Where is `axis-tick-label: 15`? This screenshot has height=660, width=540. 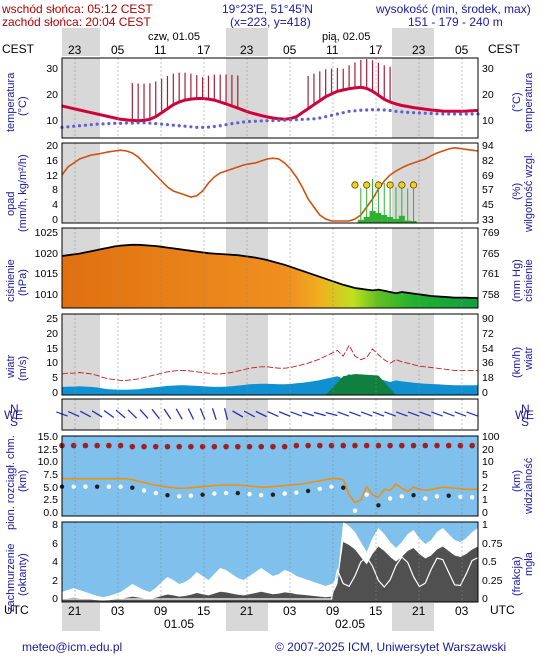
axis-tick-label: 15 is located at coordinates (52, 348).